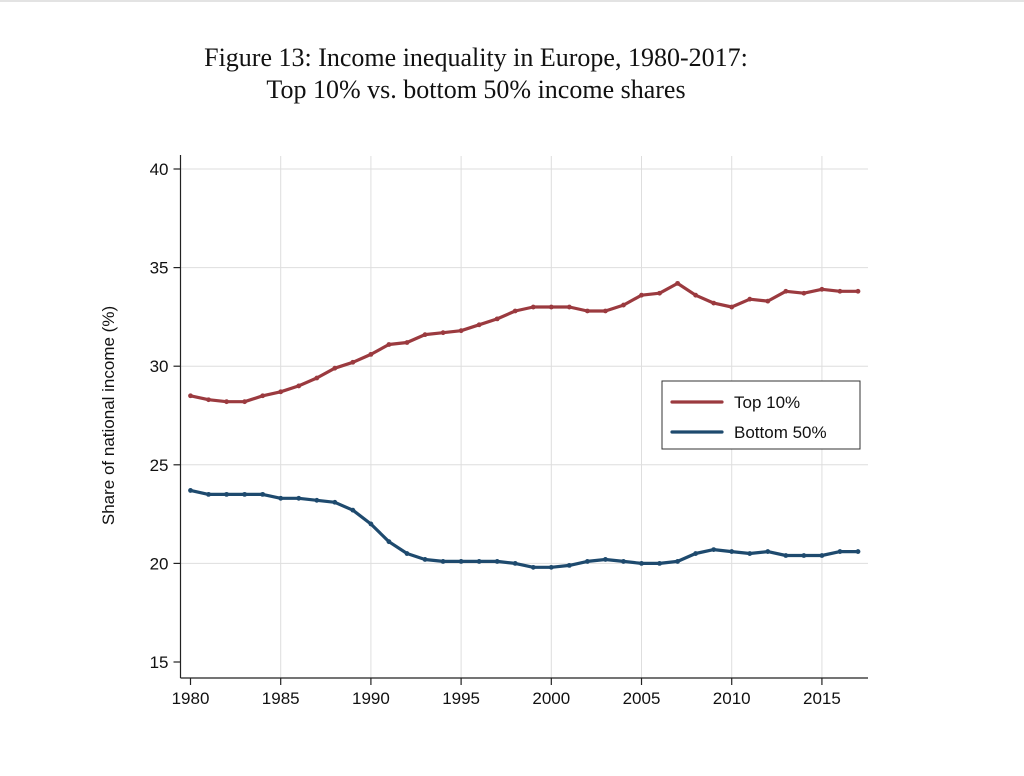 The image size is (1024, 776). I want to click on y-tick-label: 40, so click(159, 169).